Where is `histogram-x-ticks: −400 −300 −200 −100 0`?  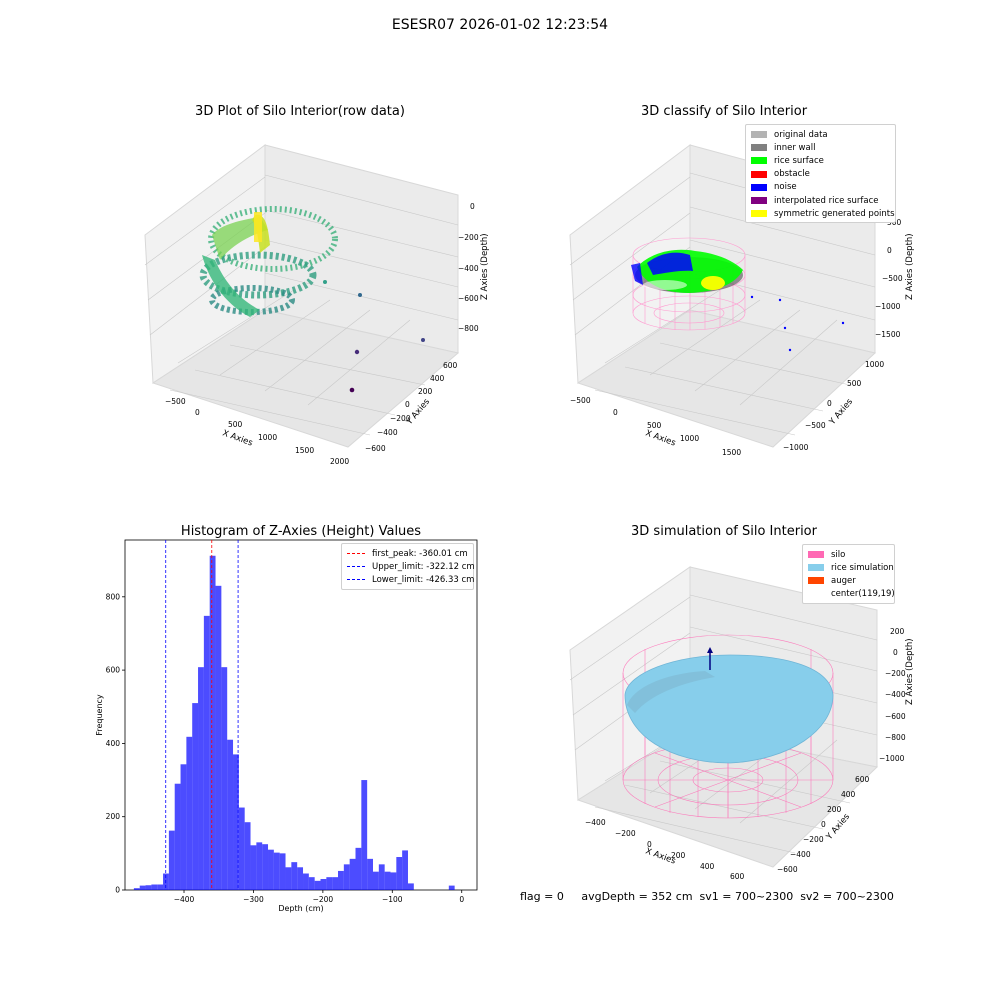 histogram-x-ticks: −400 −300 −200 −100 0 is located at coordinates (319, 897).